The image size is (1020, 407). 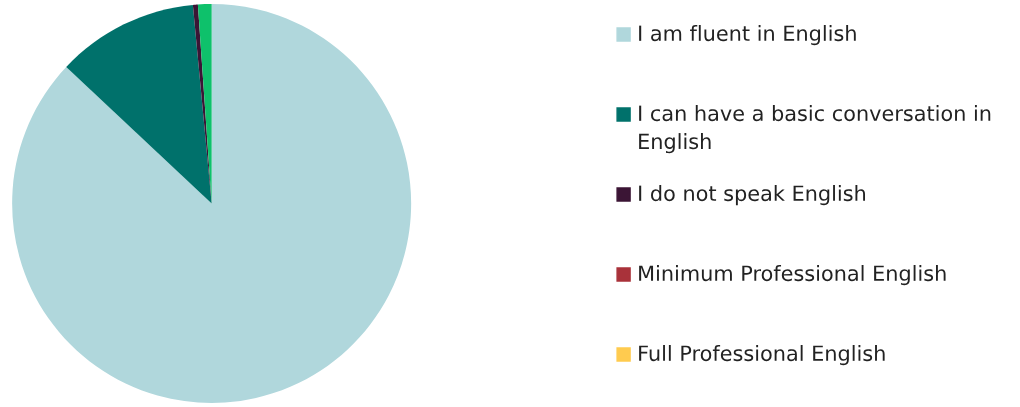 I want to click on legend-label: Minimum Professional English, so click(x=792, y=275).